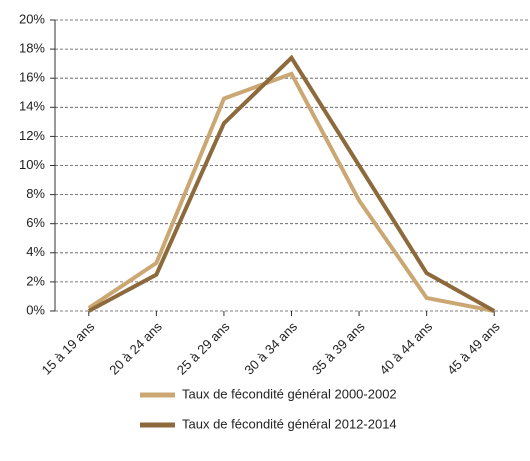 This screenshot has height=461, width=530. I want to click on y-tick-label: 10%, so click(32, 164).